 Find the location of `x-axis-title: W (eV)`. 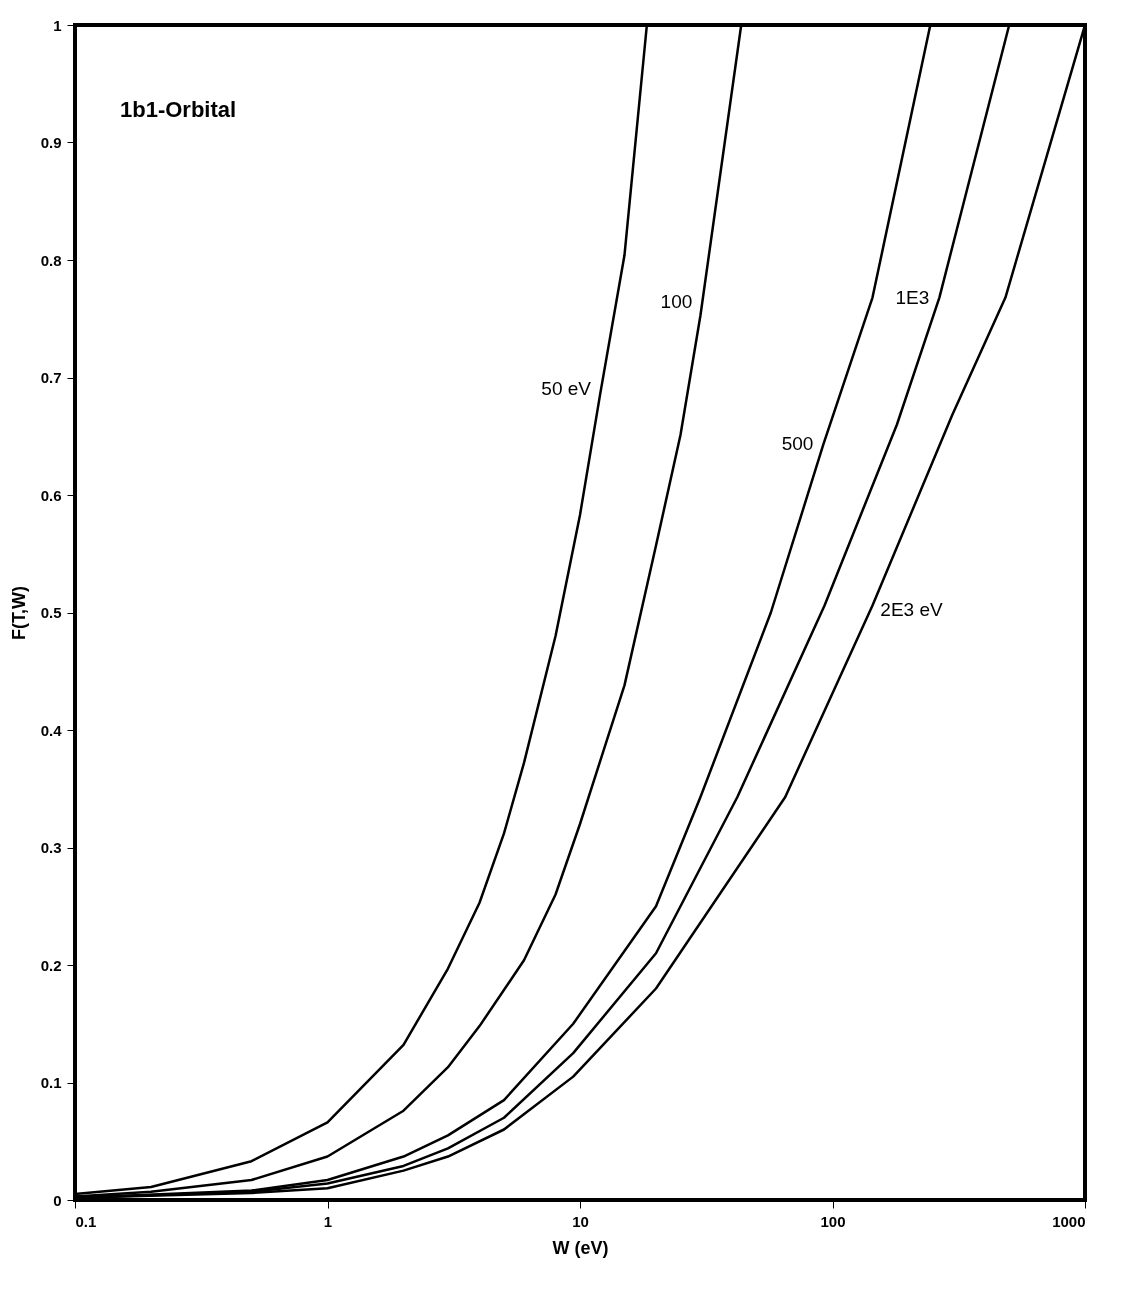

x-axis-title: W (eV) is located at coordinates (580, 1247).